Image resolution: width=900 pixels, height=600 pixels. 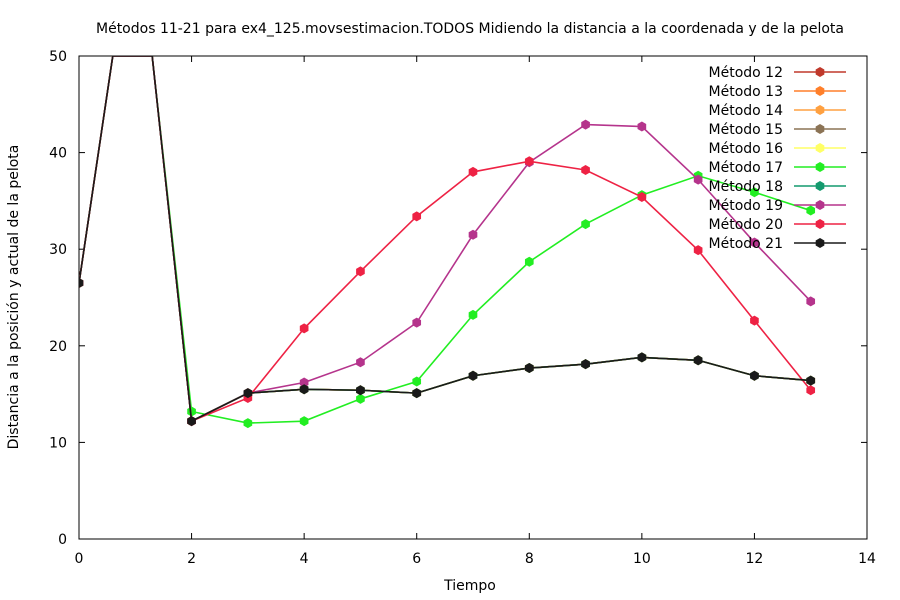 I want to click on x-tick-label: 14, so click(x=867, y=559).